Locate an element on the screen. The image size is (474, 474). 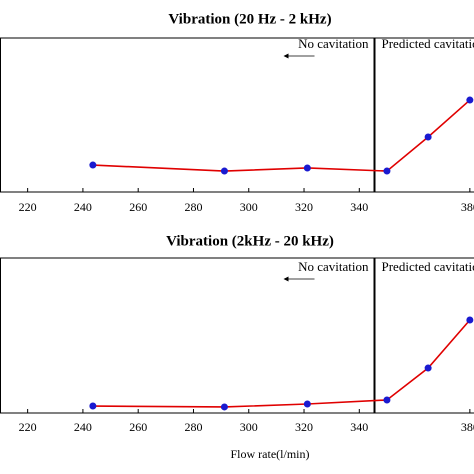
chart-title: Vibration (2kHz - 20 kHz) is located at coordinates (250, 241).